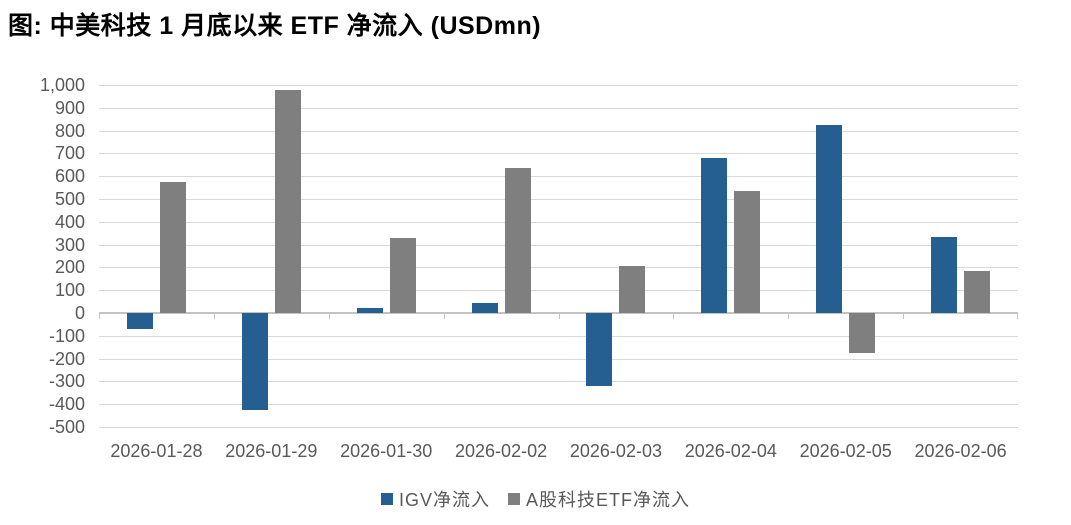 The height and width of the screenshot is (525, 1071). I want to click on y-tick-label: 400, so click(69, 221).